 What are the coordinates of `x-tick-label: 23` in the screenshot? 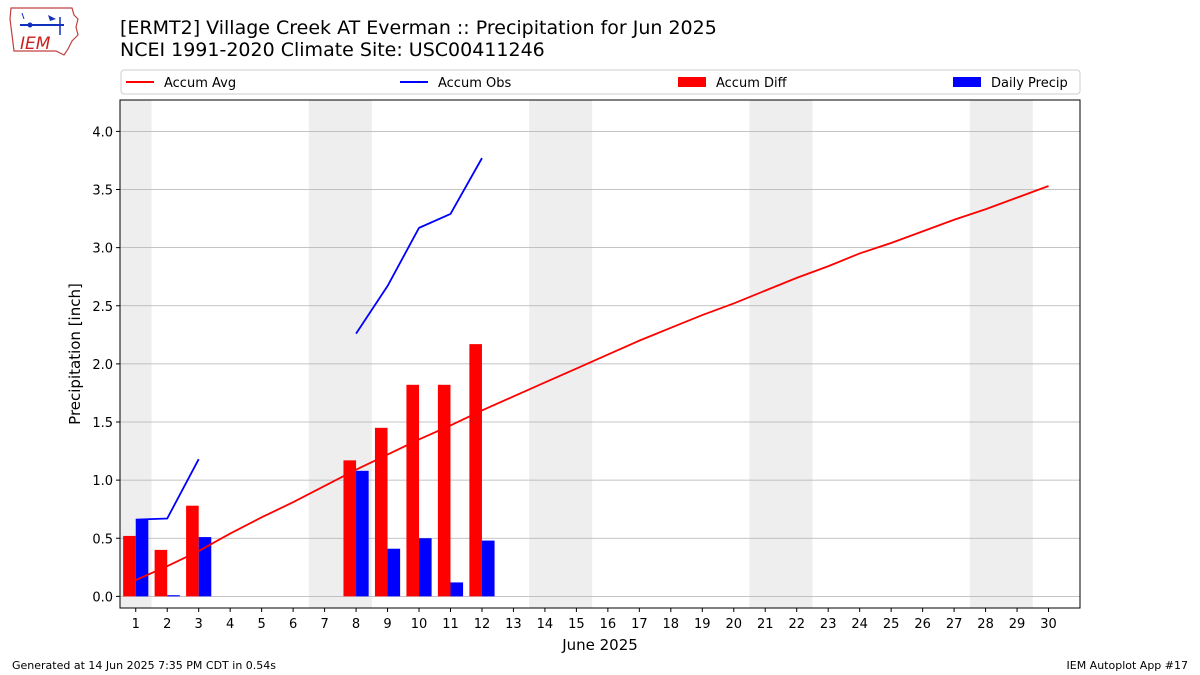 It's located at (828, 624).